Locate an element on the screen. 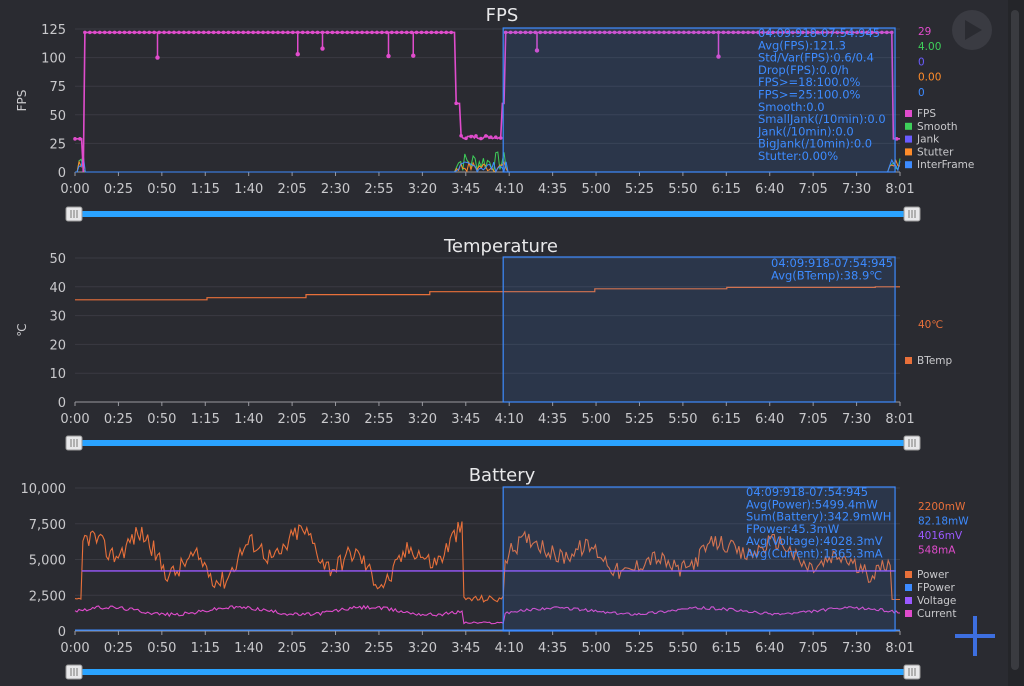 The height and width of the screenshot is (686, 1024). add-button is located at coordinates (975, 636).